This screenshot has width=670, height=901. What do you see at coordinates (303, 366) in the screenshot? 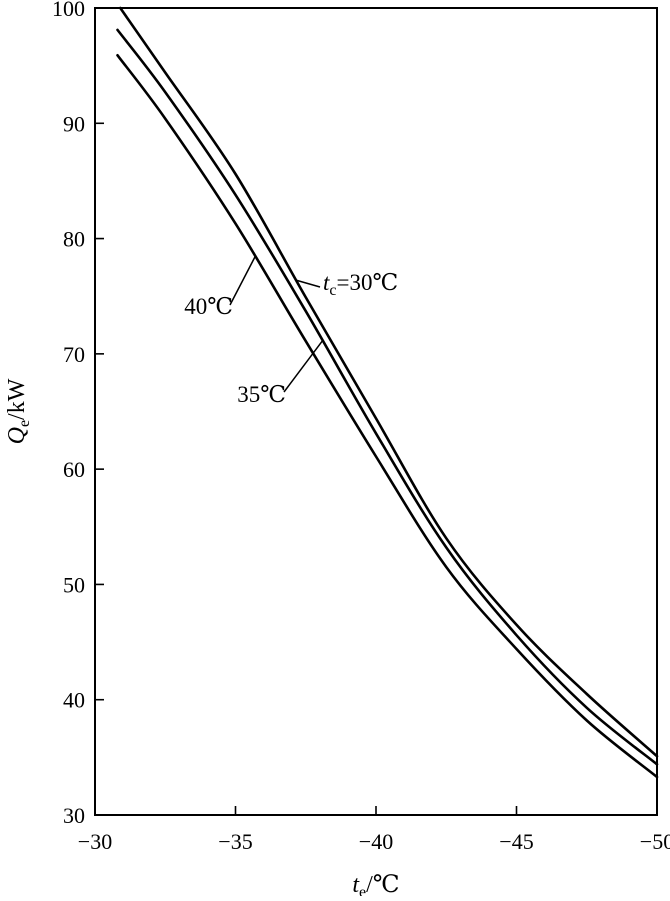
I see `series-label-35-leader` at bounding box center [303, 366].